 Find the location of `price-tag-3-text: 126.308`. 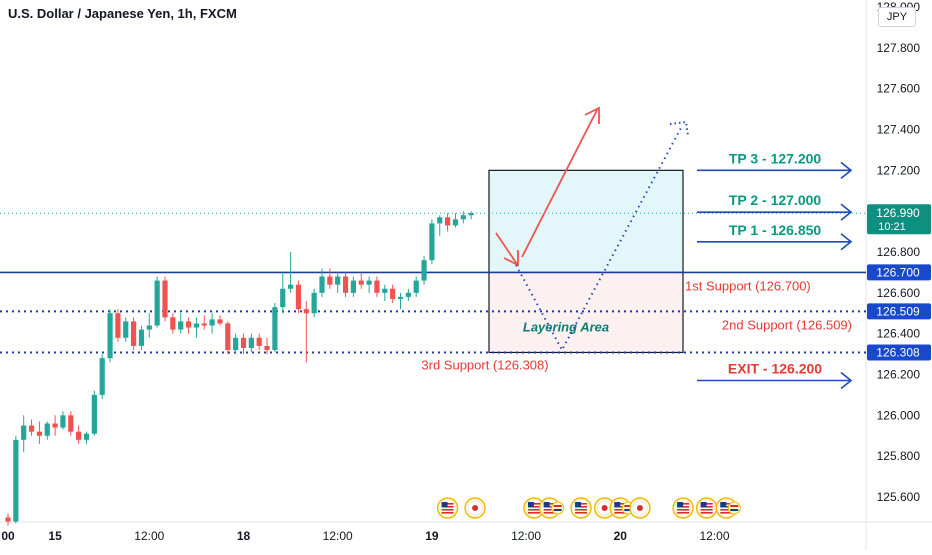

price-tag-3-text: 126.308 is located at coordinates (898, 352).